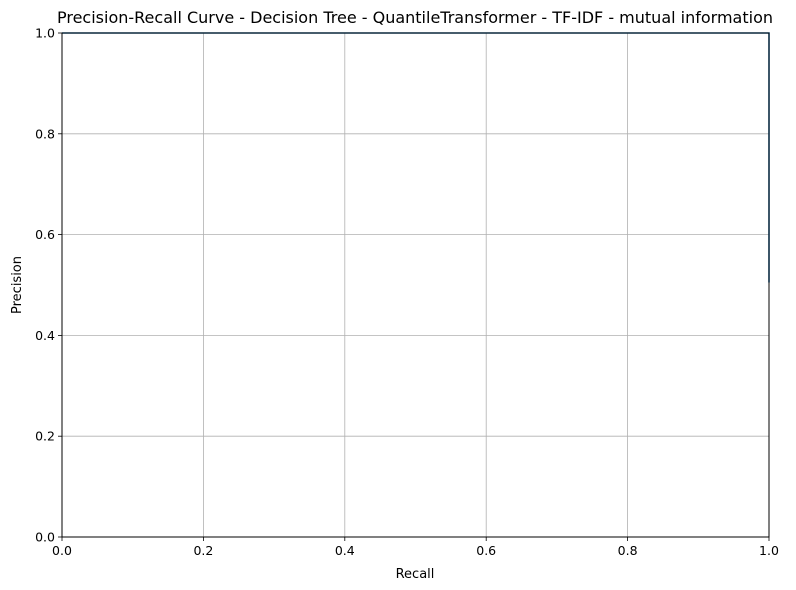 Image resolution: width=796 pixels, height=590 pixels. I want to click on x-tick-label: 0.0, so click(62, 550).